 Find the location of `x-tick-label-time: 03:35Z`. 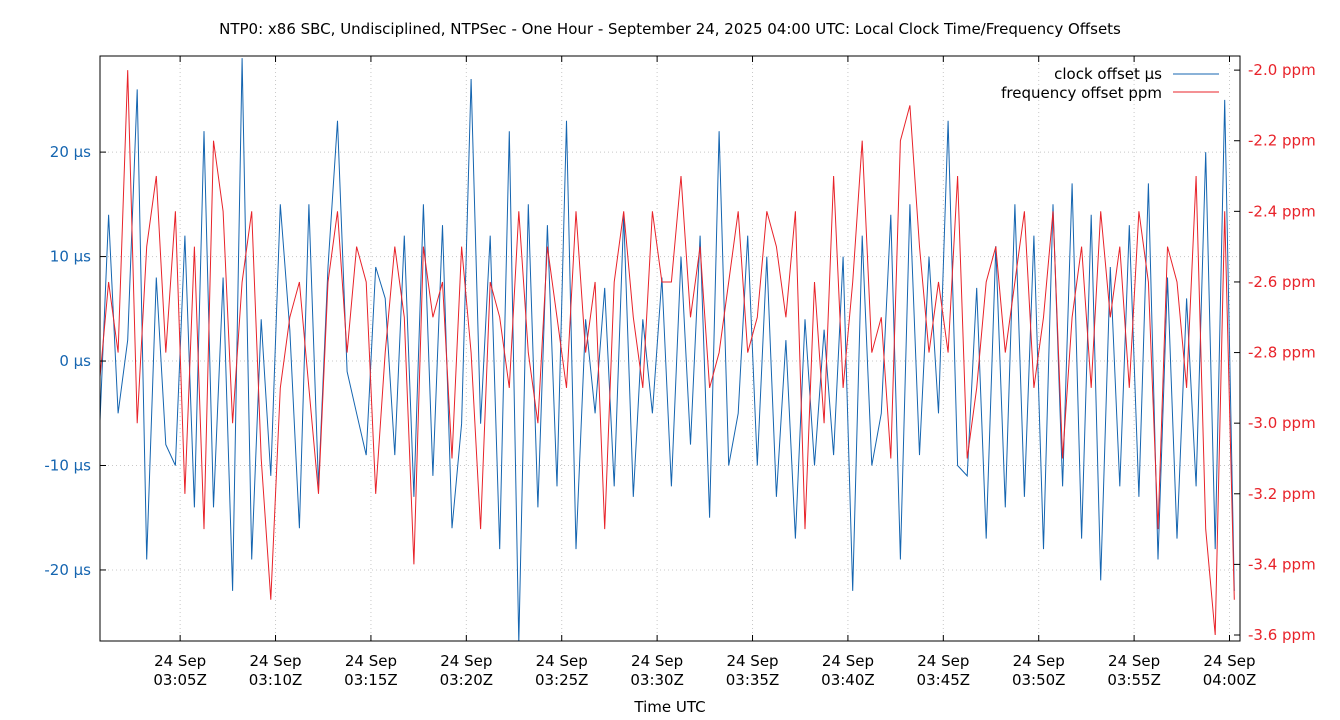

x-tick-label-time: 03:35Z is located at coordinates (753, 680).